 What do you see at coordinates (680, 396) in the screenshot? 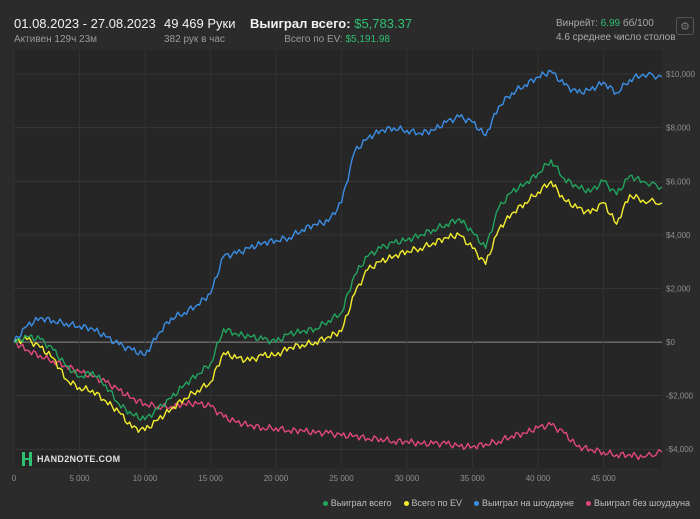
I see `y-tick-label: -$2,000` at bounding box center [680, 396].